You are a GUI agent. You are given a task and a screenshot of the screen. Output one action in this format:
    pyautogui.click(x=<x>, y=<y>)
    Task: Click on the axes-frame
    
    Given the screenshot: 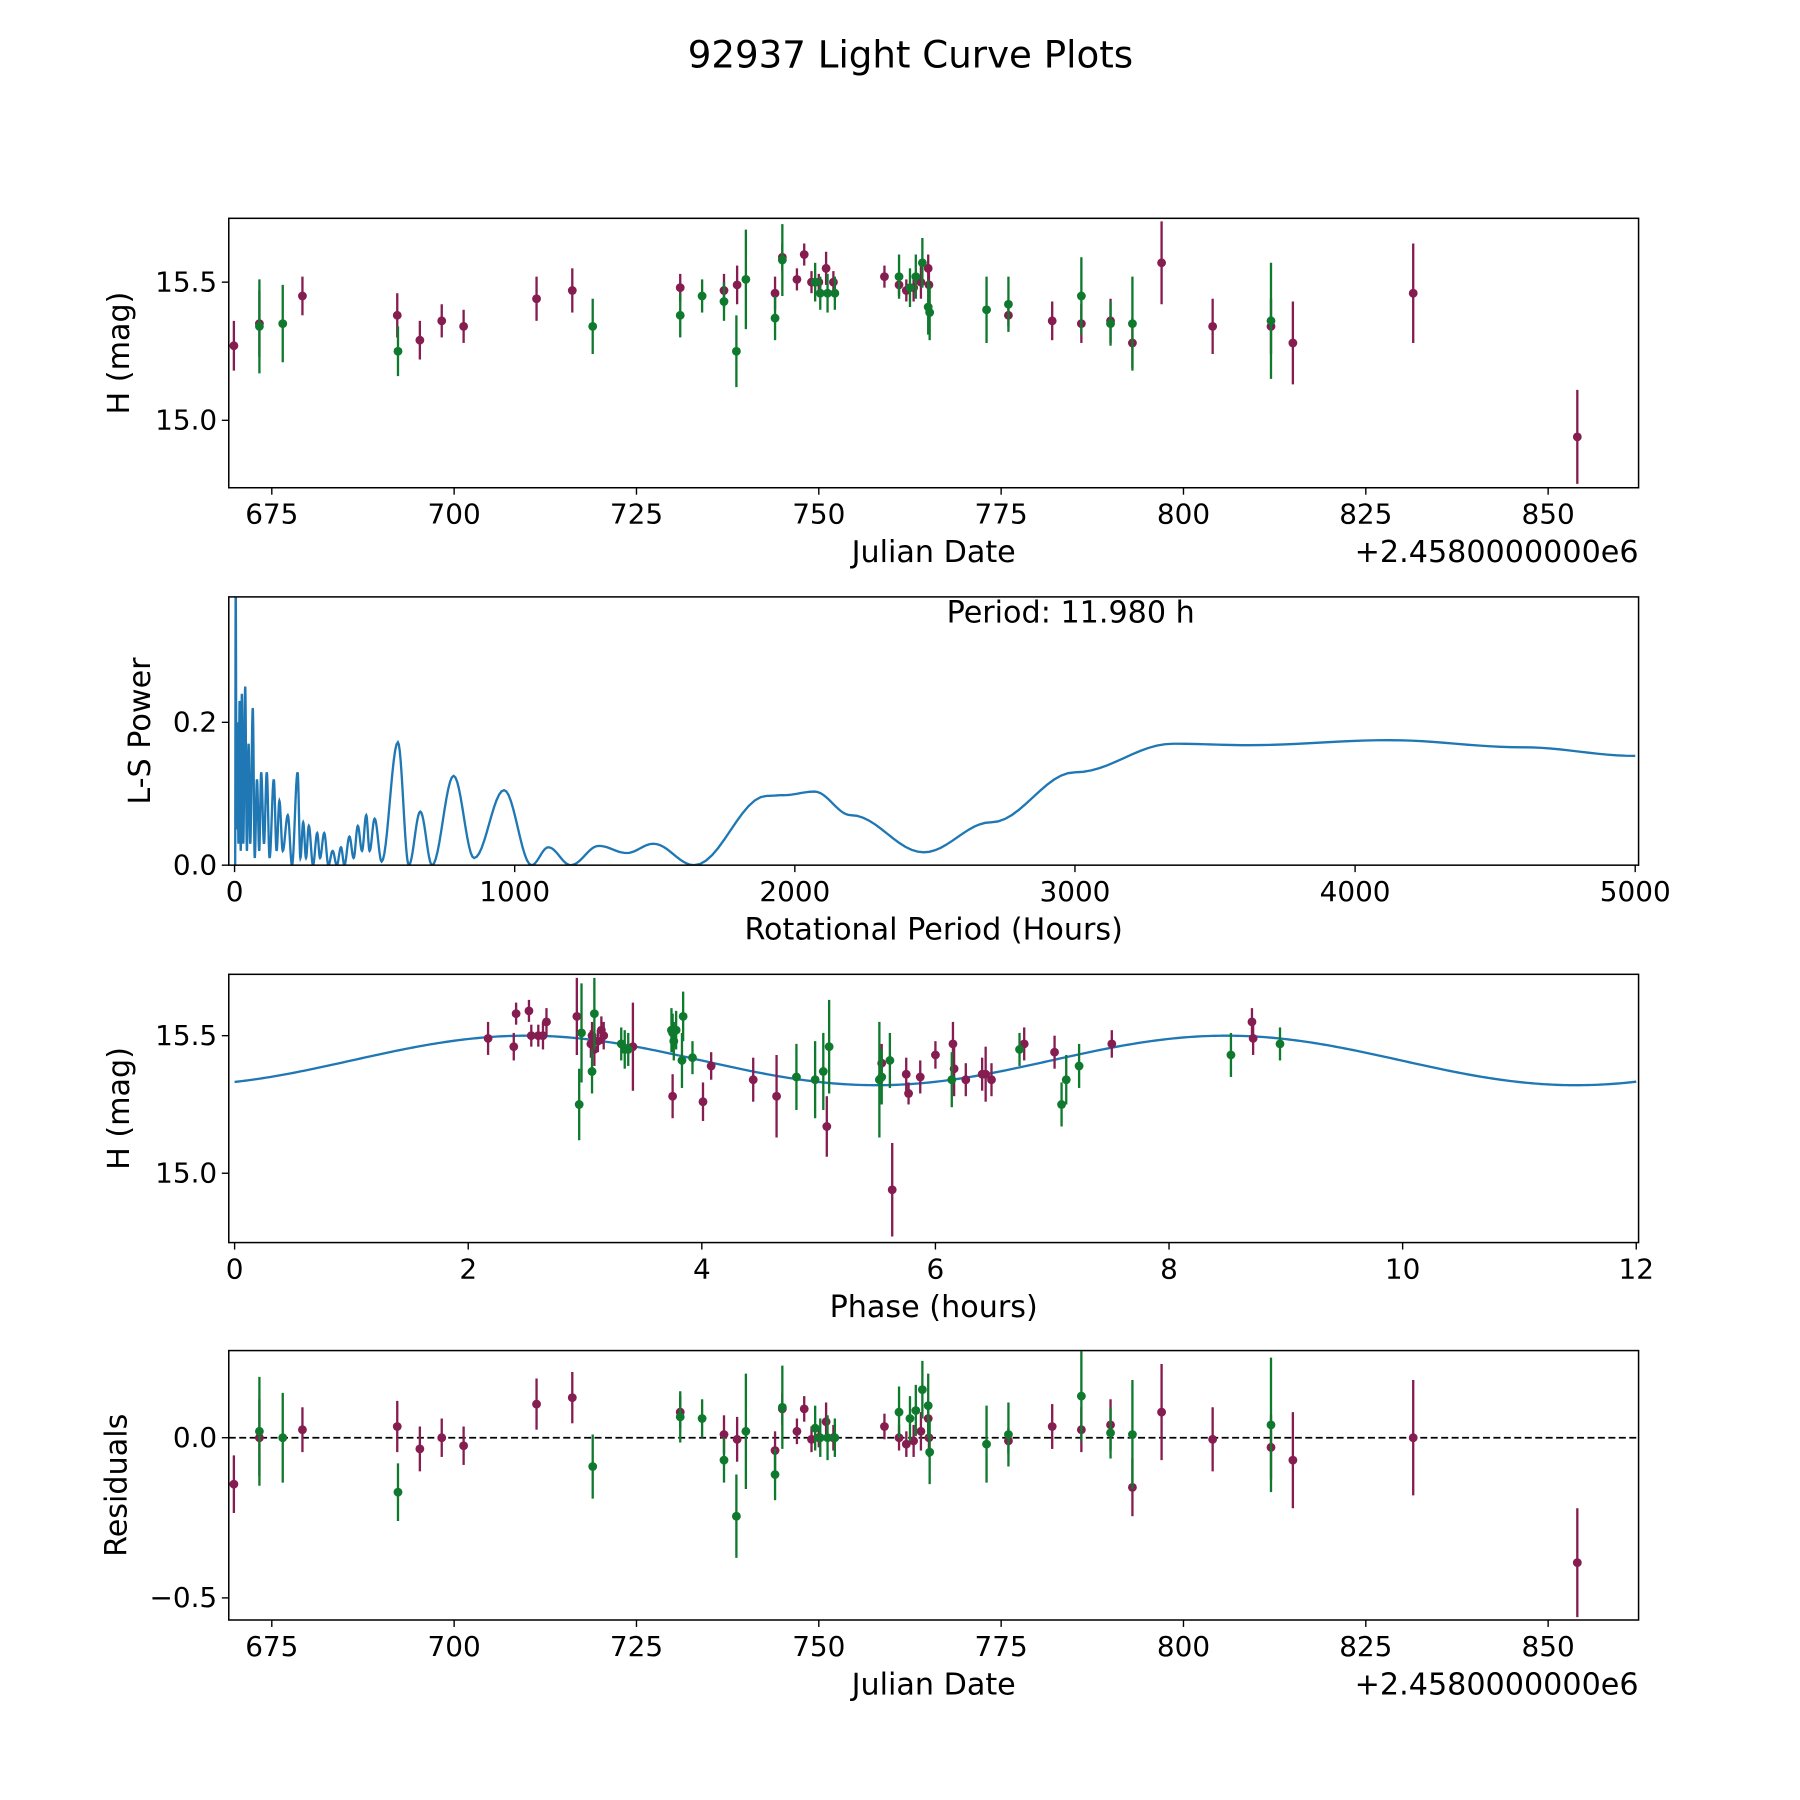 What is the action you would take?
    pyautogui.click(x=934, y=731)
    